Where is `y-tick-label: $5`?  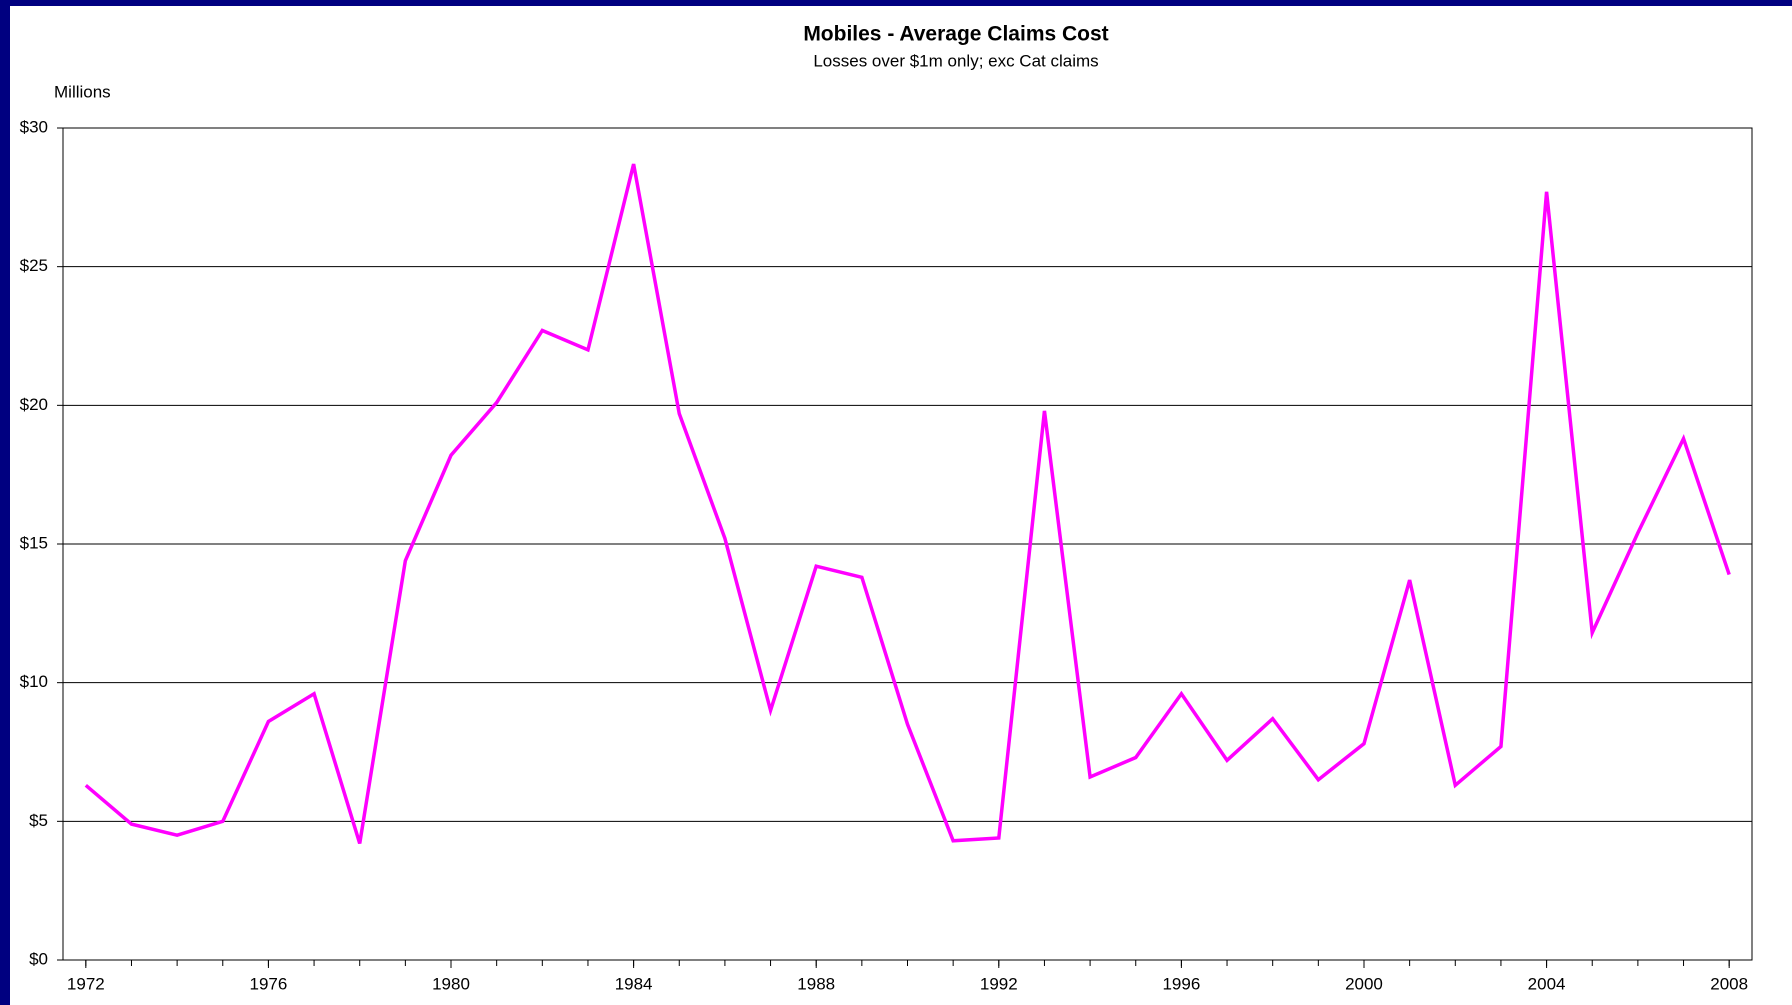
y-tick-label: $5 is located at coordinates (38, 820).